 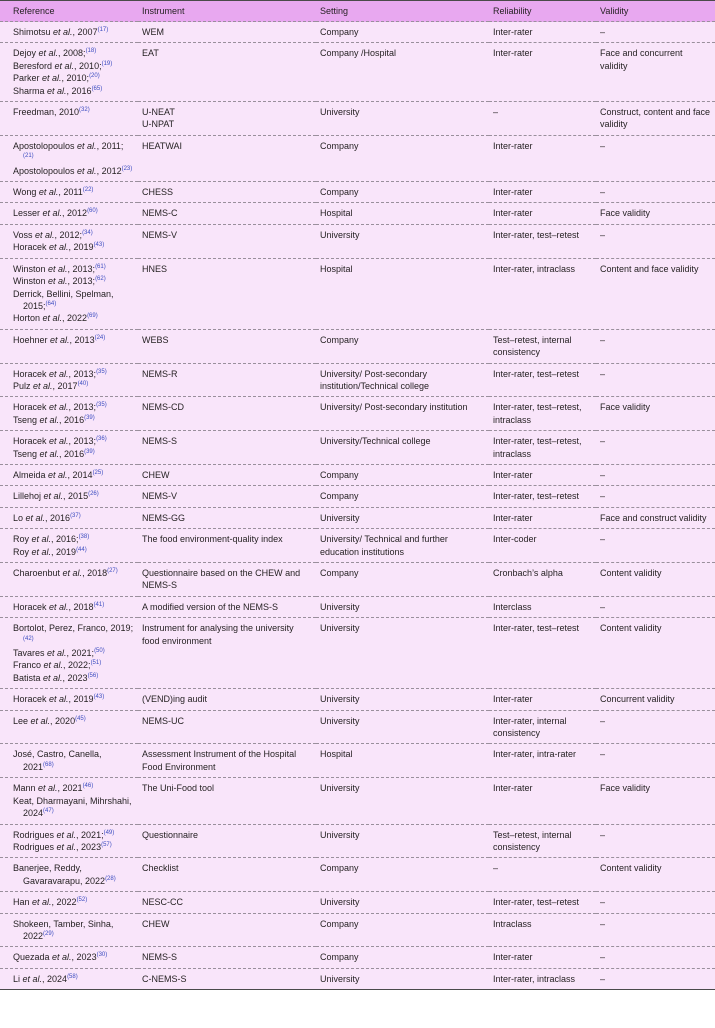 What do you see at coordinates (73, 496) in the screenshot?
I see `reference-line: Lillehoj et al., 2015(26)` at bounding box center [73, 496].